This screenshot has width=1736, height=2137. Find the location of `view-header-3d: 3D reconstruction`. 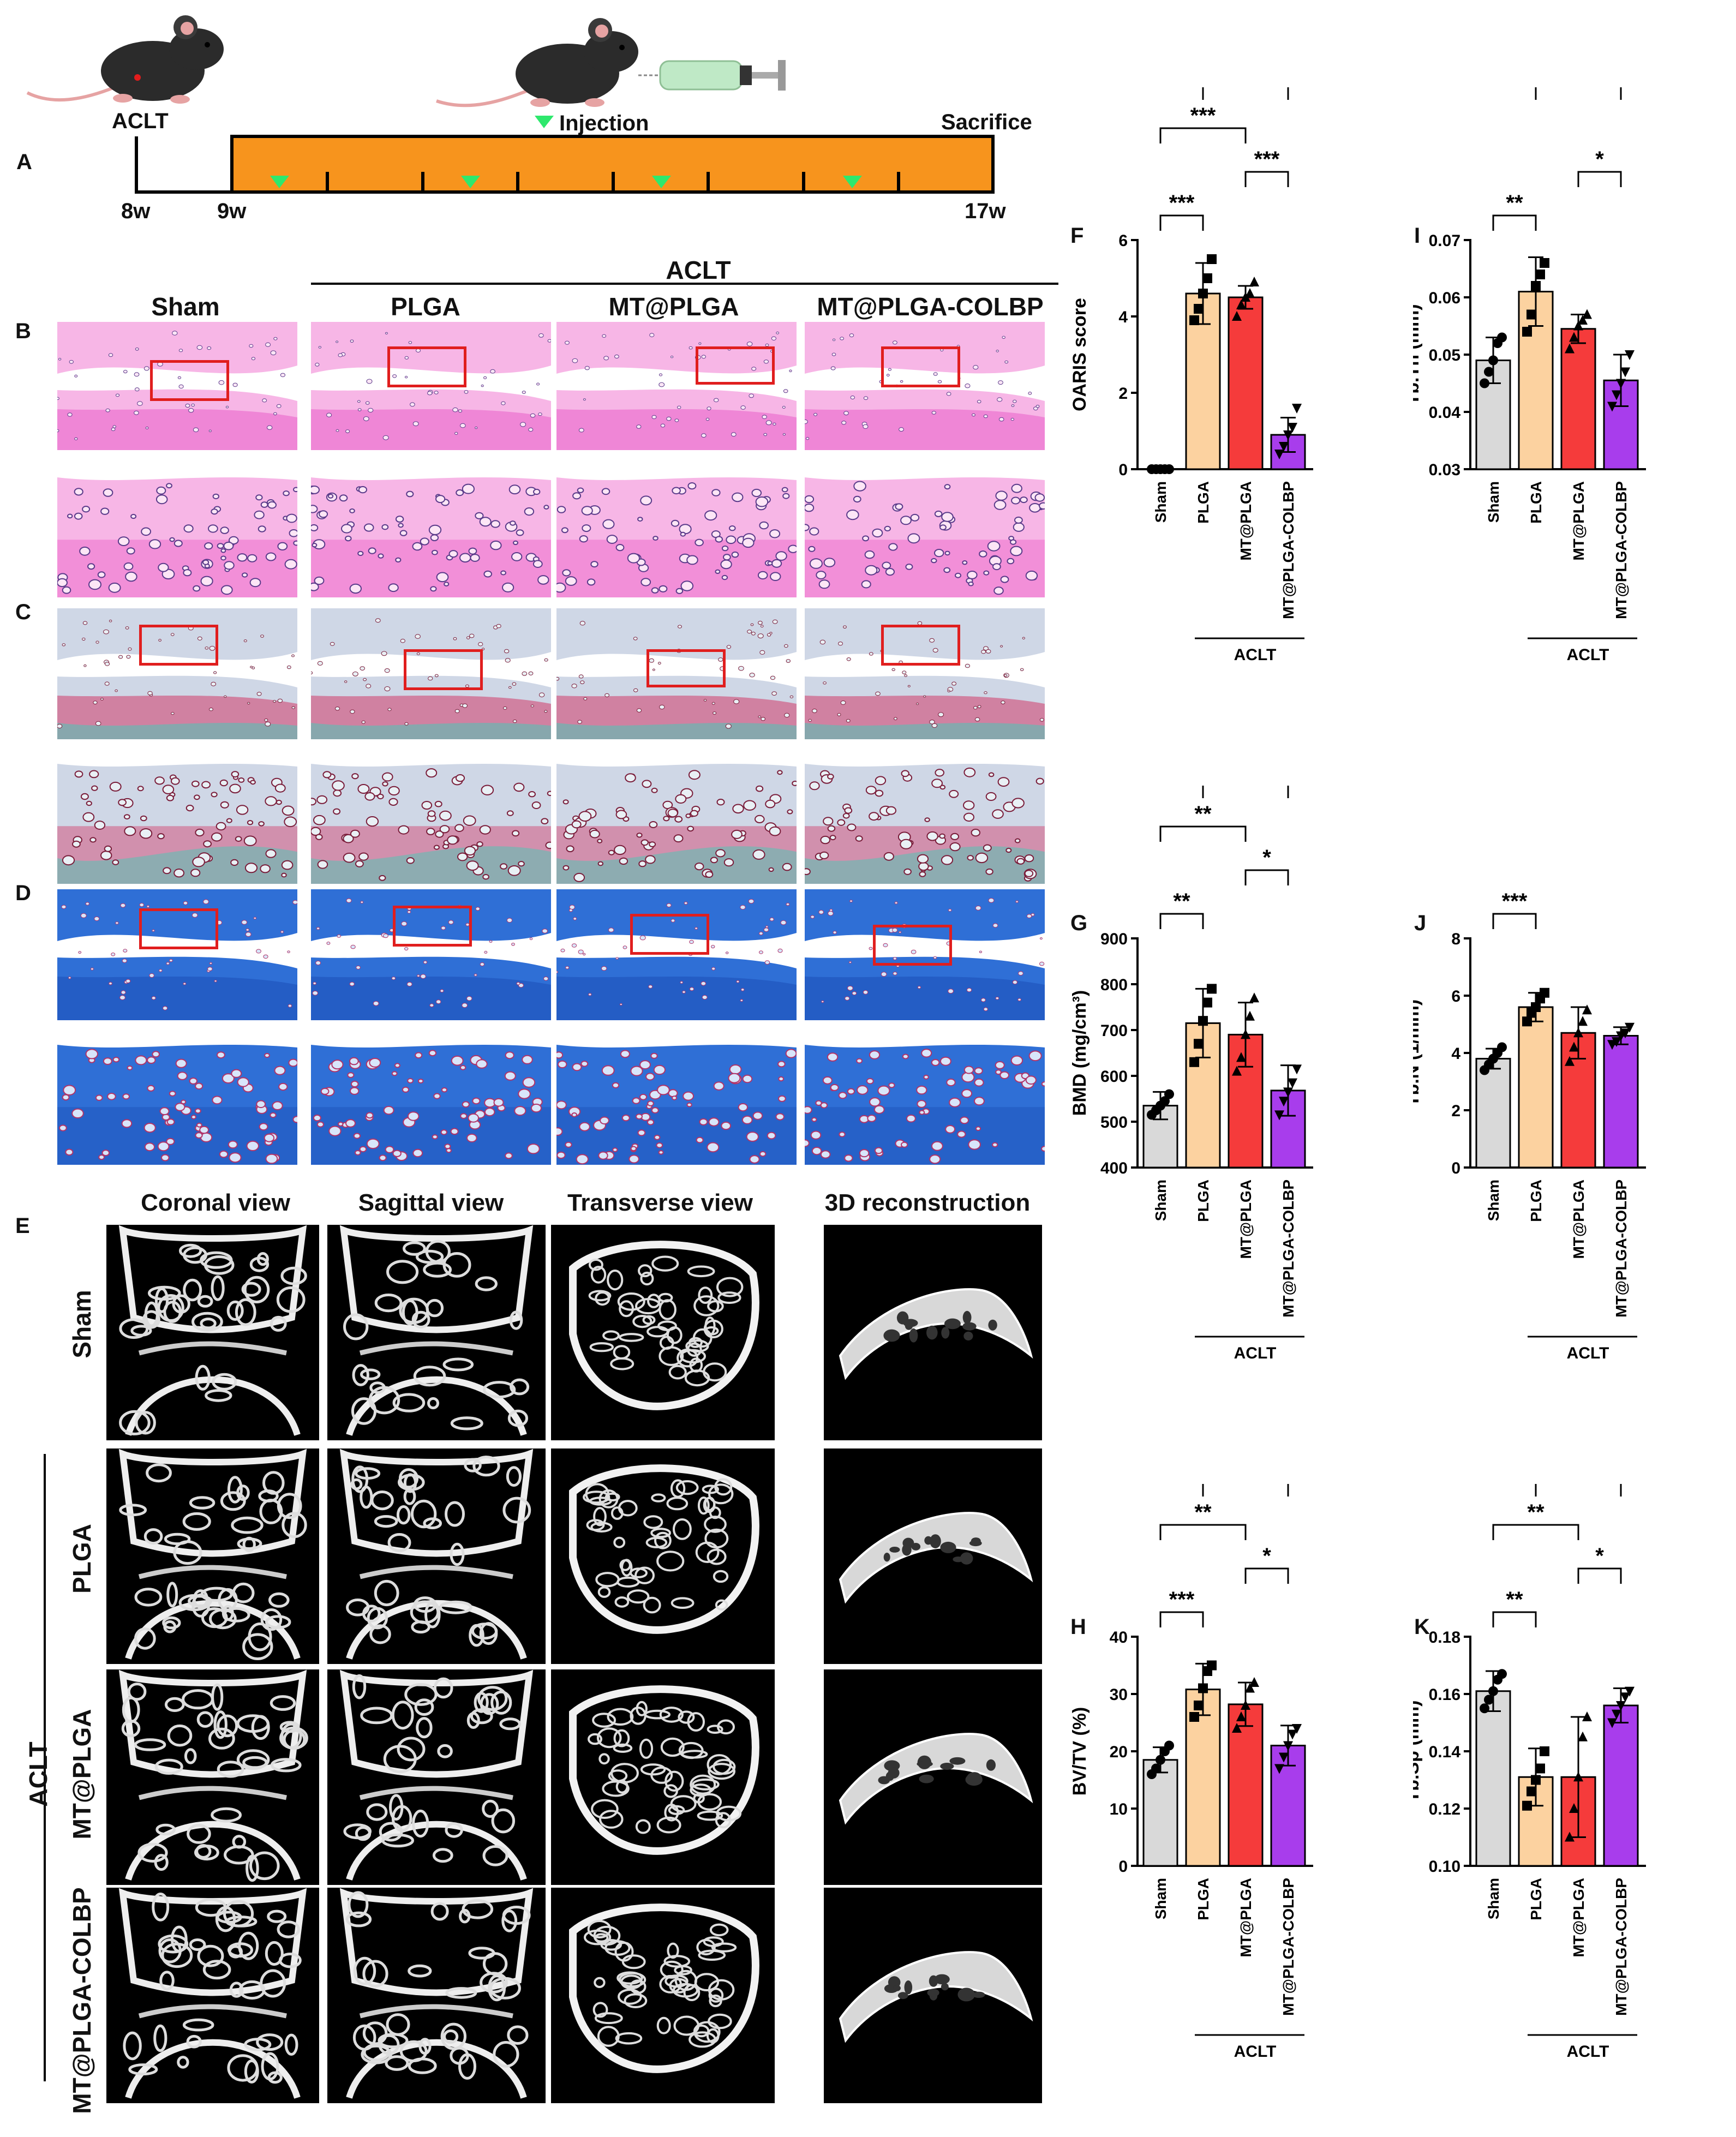

view-header-3d: 3D reconstruction is located at coordinates (928, 1202).